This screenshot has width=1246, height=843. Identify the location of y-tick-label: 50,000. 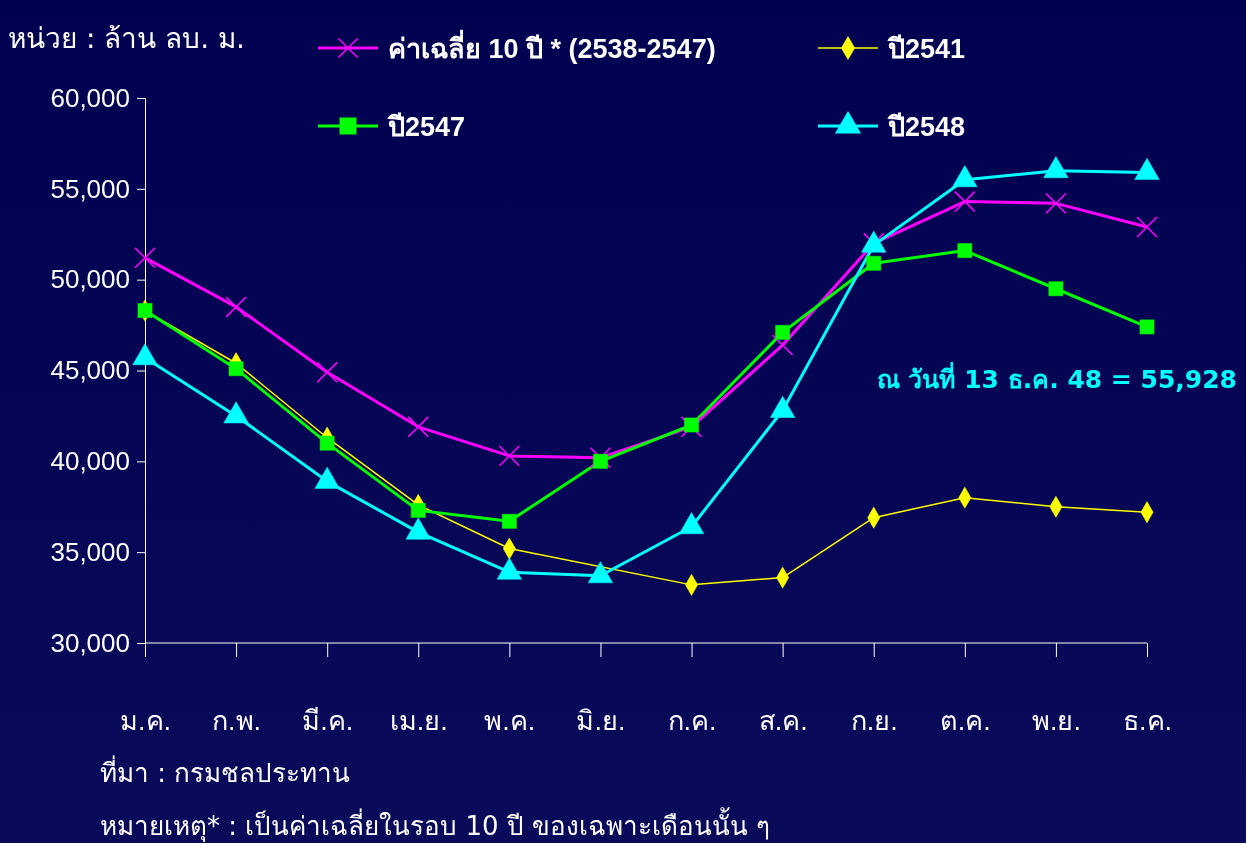
(90, 279).